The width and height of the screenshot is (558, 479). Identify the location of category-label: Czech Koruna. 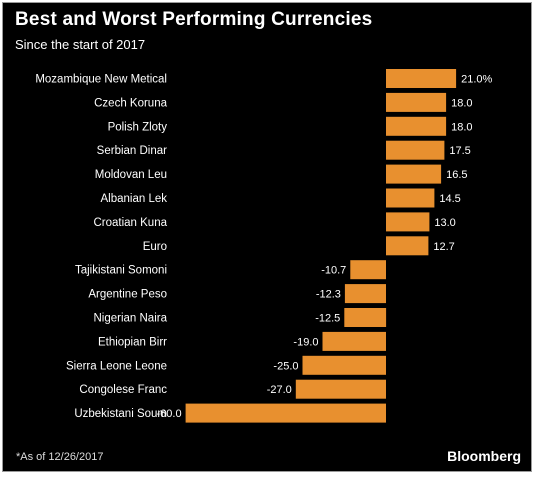
(130, 103).